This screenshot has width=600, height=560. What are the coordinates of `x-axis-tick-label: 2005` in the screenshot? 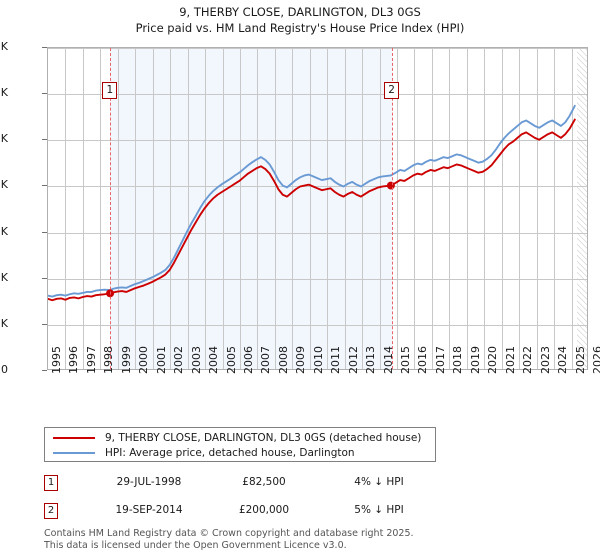 It's located at (231, 360).